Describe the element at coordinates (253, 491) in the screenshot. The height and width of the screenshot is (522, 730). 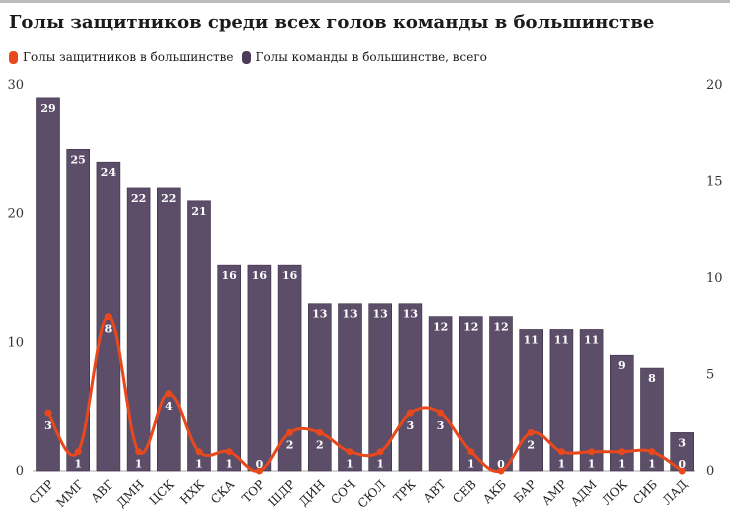
I see `x-category-label: ТОР` at that location.